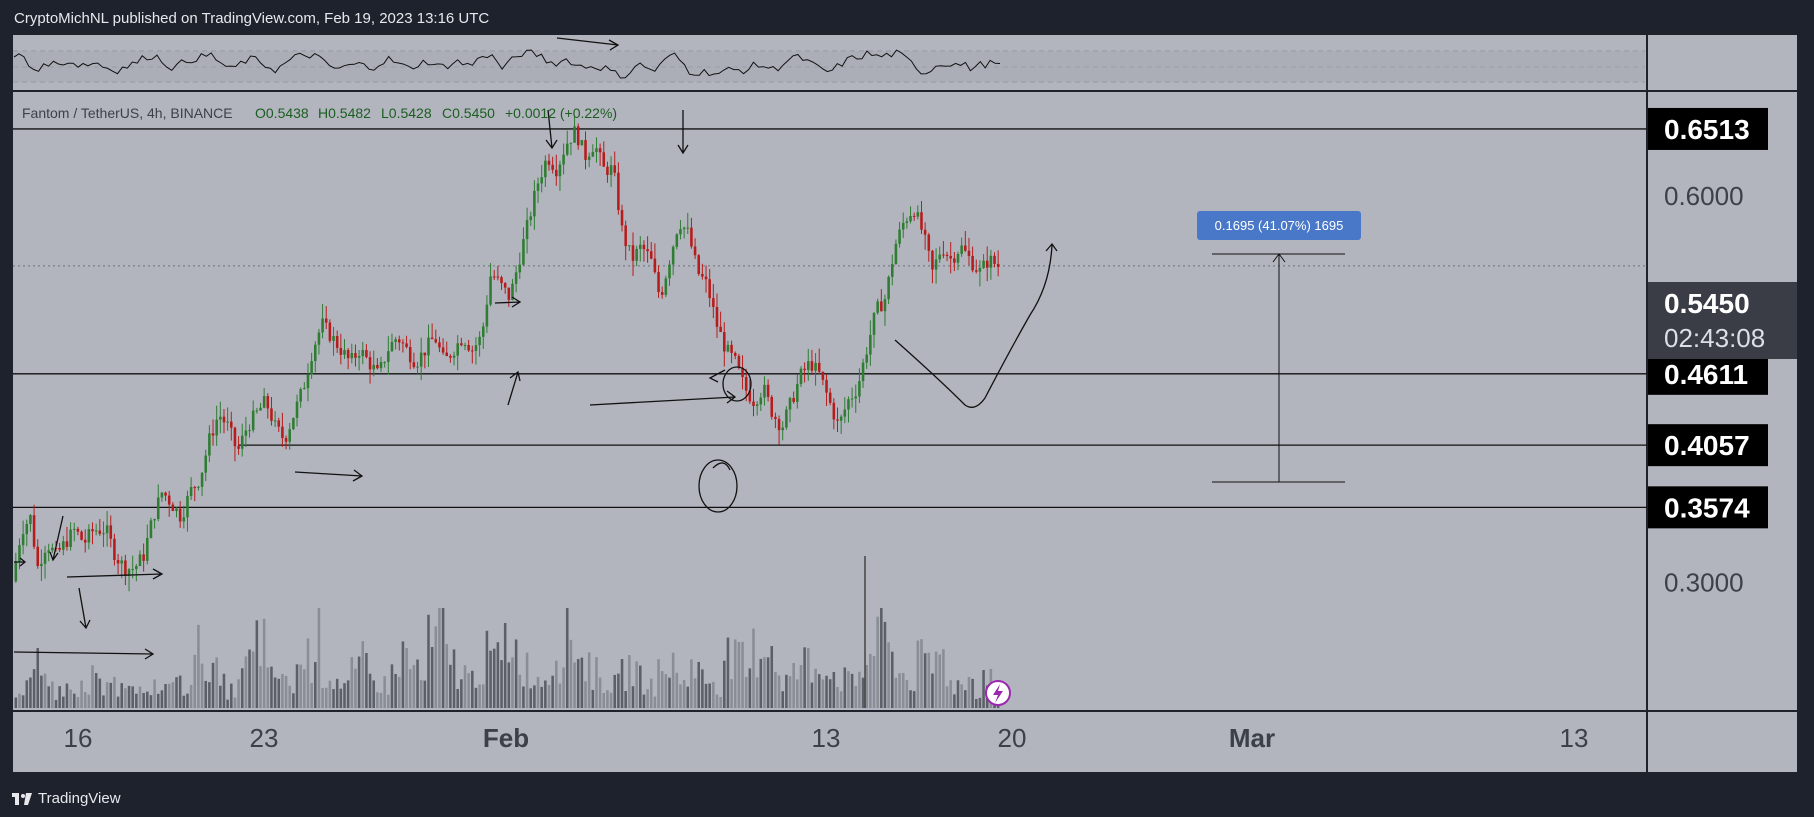 This screenshot has height=817, width=1814. What do you see at coordinates (506, 738) in the screenshot?
I see `x-tick-2: Feb` at bounding box center [506, 738].